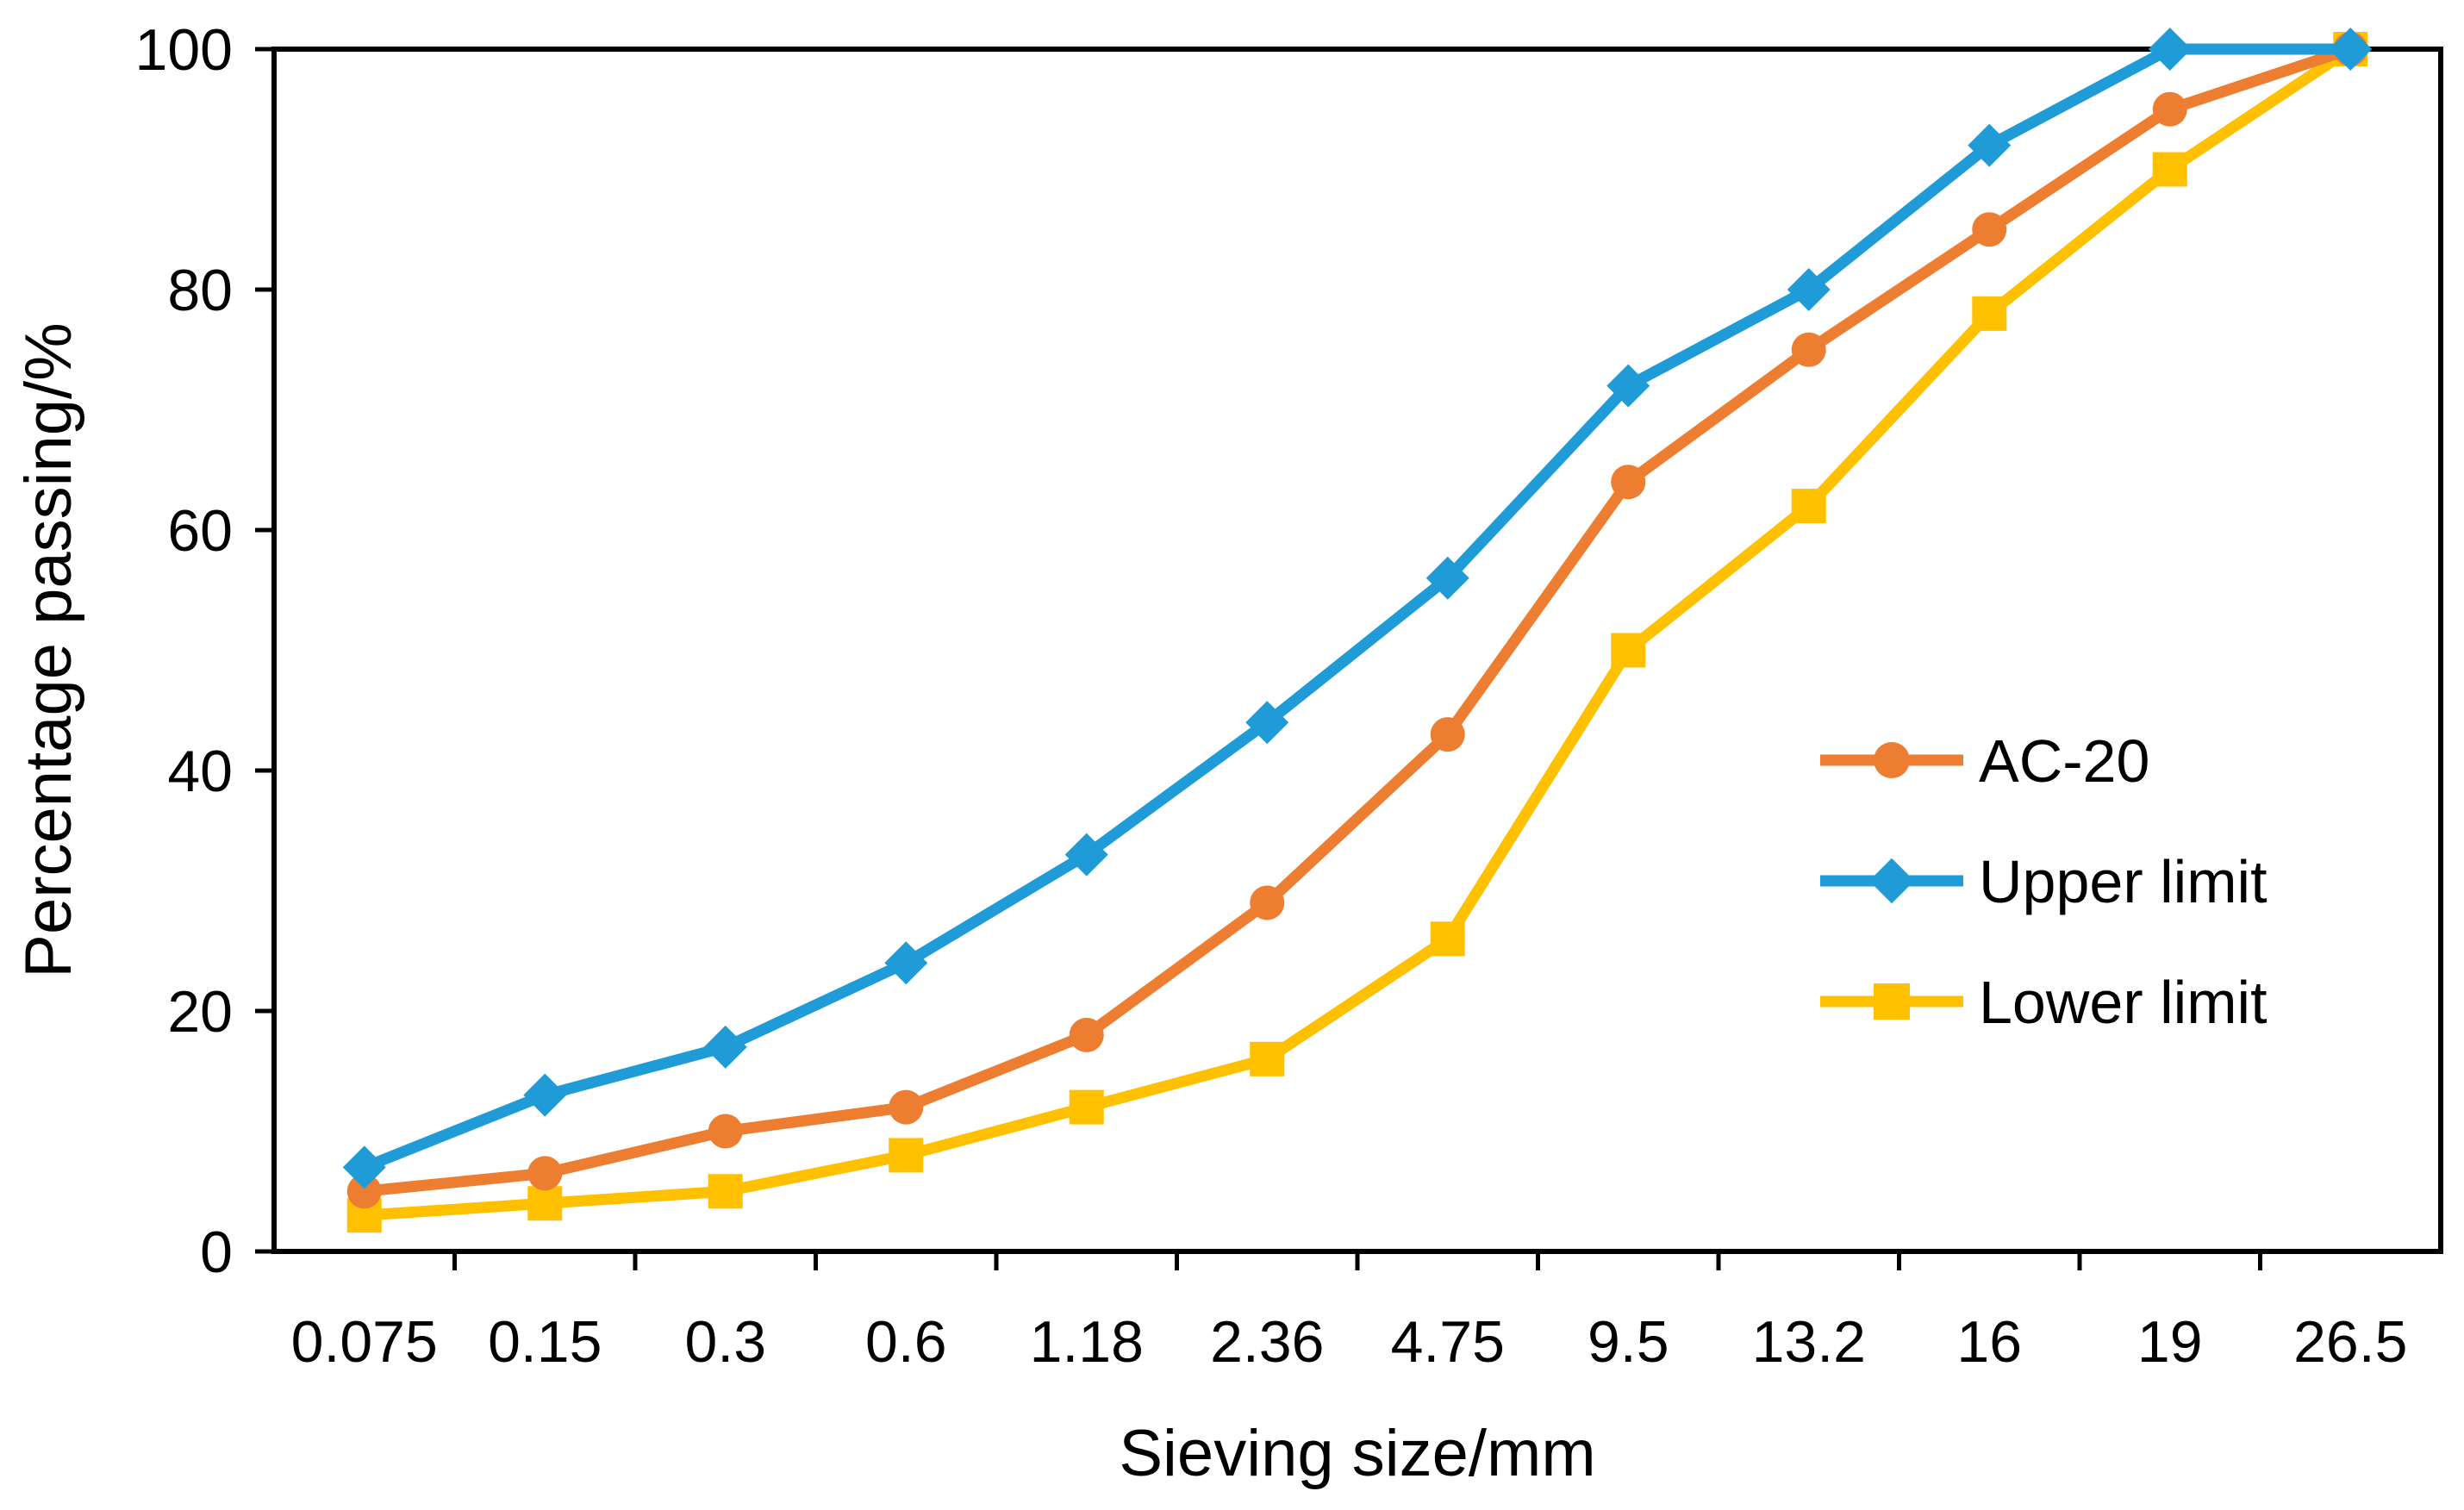 The width and height of the screenshot is (2464, 1510). What do you see at coordinates (184, 50) in the screenshot?
I see `y-tick-label: 100` at bounding box center [184, 50].